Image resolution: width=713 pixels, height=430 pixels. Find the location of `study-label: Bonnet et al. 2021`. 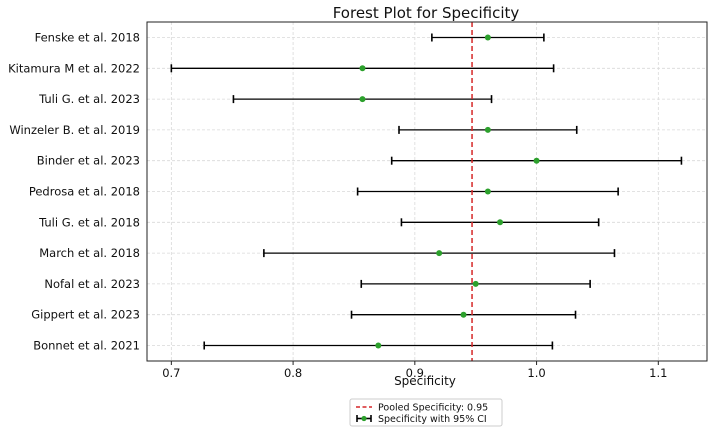

study-label: Bonnet et al. 2021 is located at coordinates (86, 346).